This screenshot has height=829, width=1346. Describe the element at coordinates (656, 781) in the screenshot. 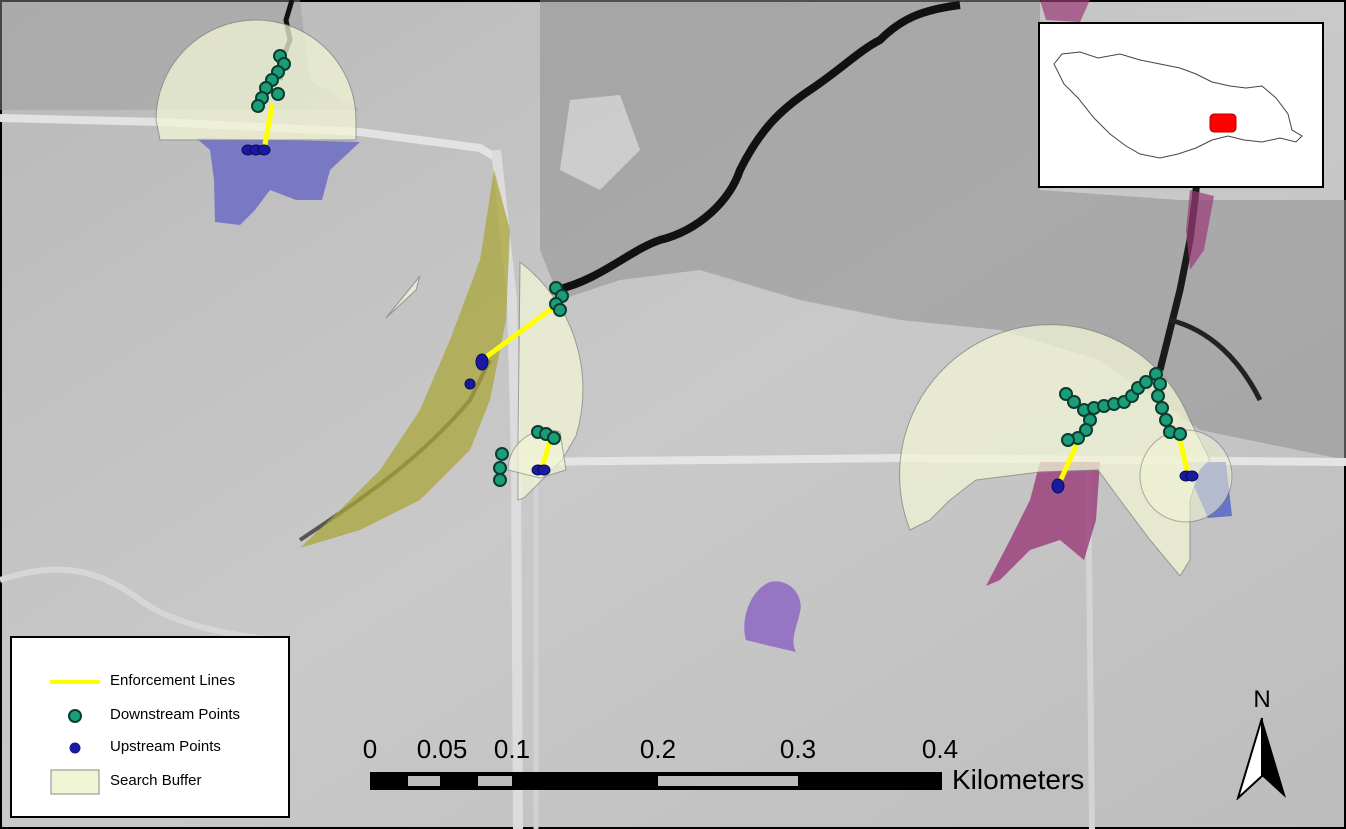

I see `scale-bar-segments` at that location.